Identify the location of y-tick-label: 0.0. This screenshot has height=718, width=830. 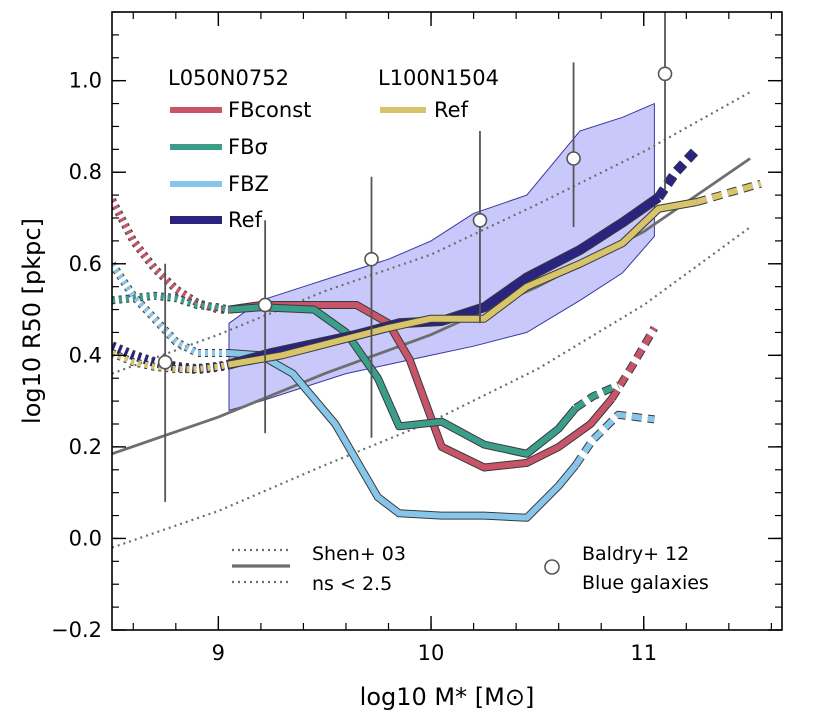
(85, 538).